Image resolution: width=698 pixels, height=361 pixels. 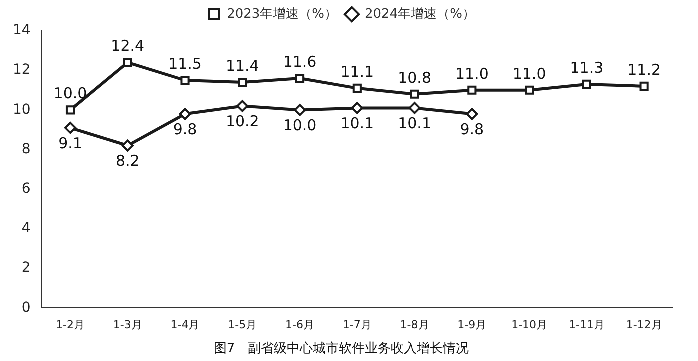 I want to click on data-label: 9.1, so click(x=70, y=143).